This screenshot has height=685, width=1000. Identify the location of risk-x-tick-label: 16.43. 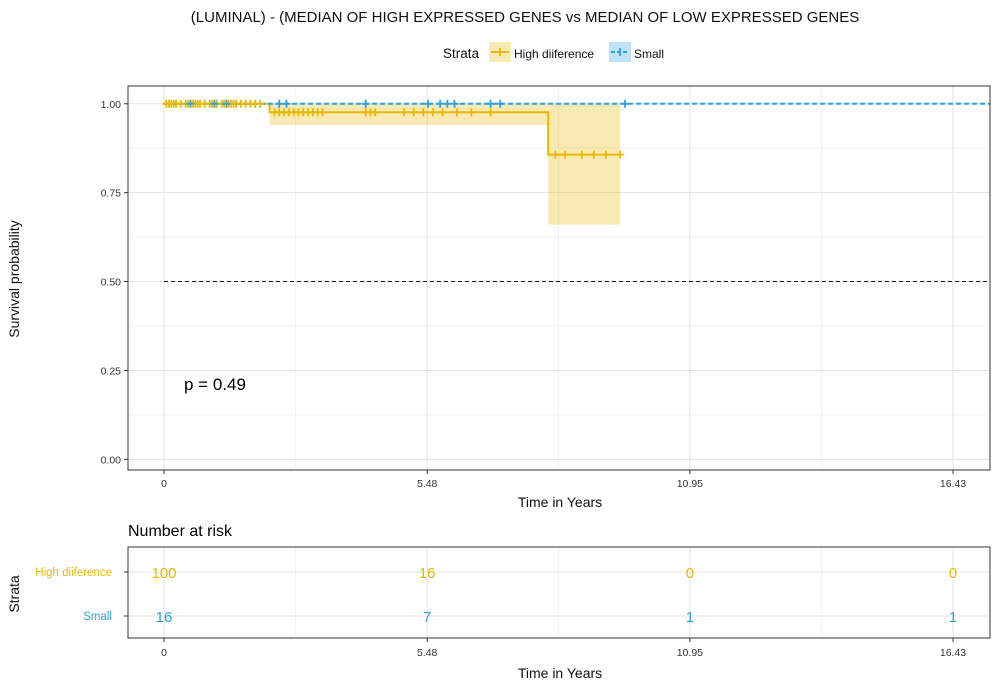
(953, 653).